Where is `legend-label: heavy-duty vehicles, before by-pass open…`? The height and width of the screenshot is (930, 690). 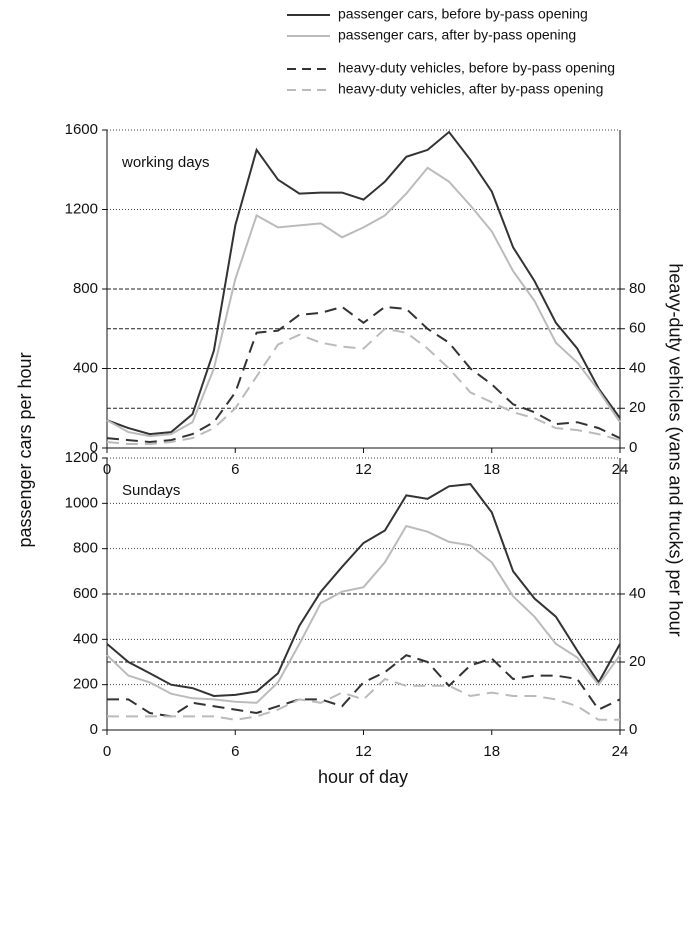 legend-label: heavy-duty vehicles, before by-pass open… is located at coordinates (476, 68).